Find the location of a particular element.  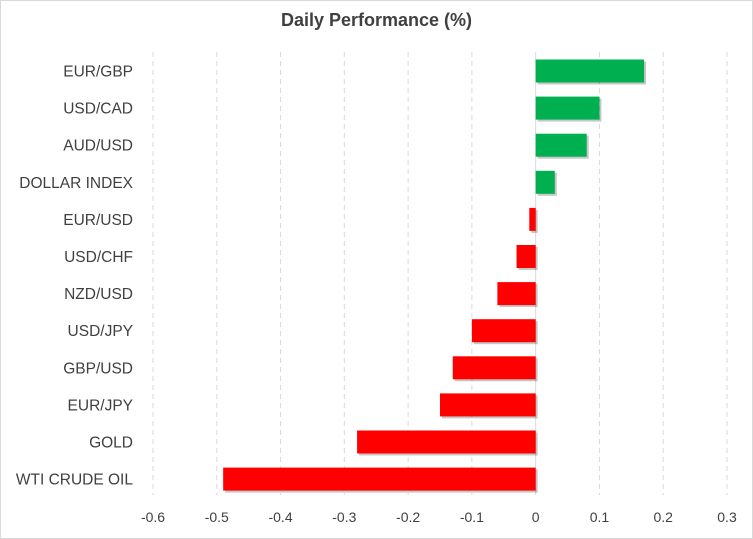

x-tick-label: -0.2 is located at coordinates (408, 517).